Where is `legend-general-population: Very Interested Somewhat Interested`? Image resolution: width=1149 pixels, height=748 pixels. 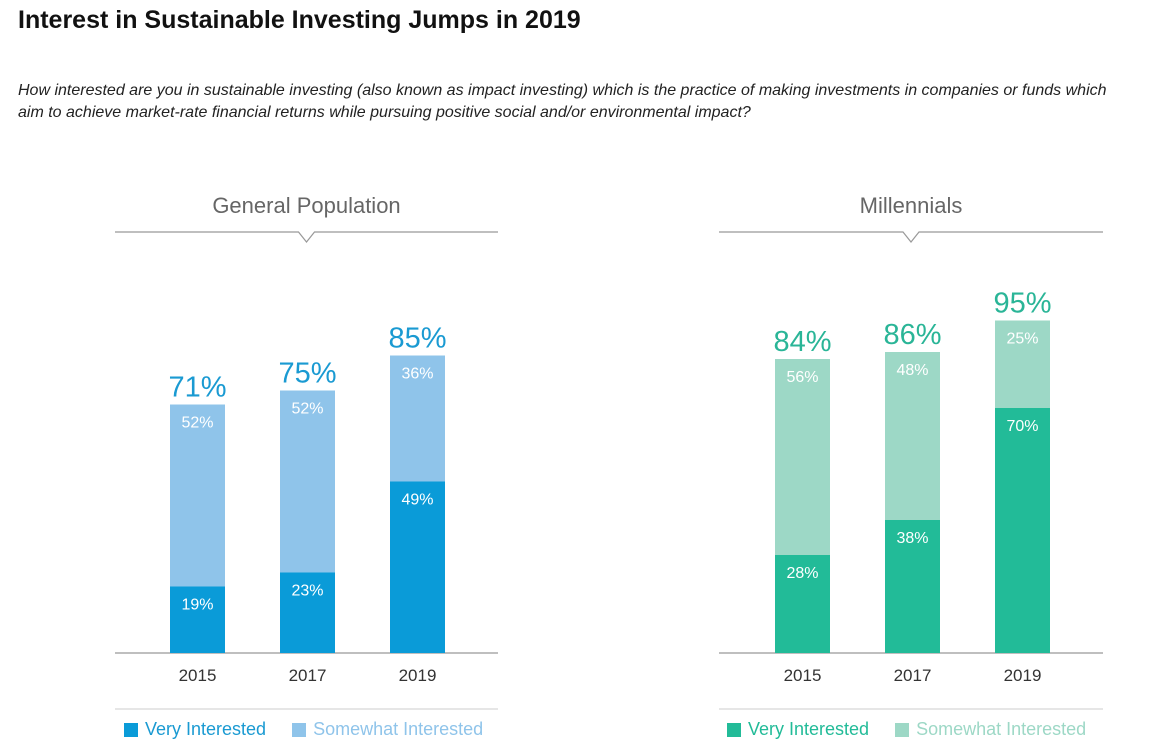
legend-general-population: Very Interested Somewhat Interested is located at coordinates (316, 729).